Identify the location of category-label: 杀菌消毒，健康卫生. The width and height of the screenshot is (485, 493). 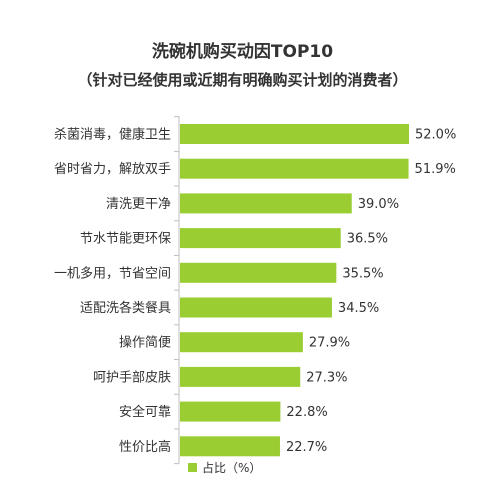
(112, 135).